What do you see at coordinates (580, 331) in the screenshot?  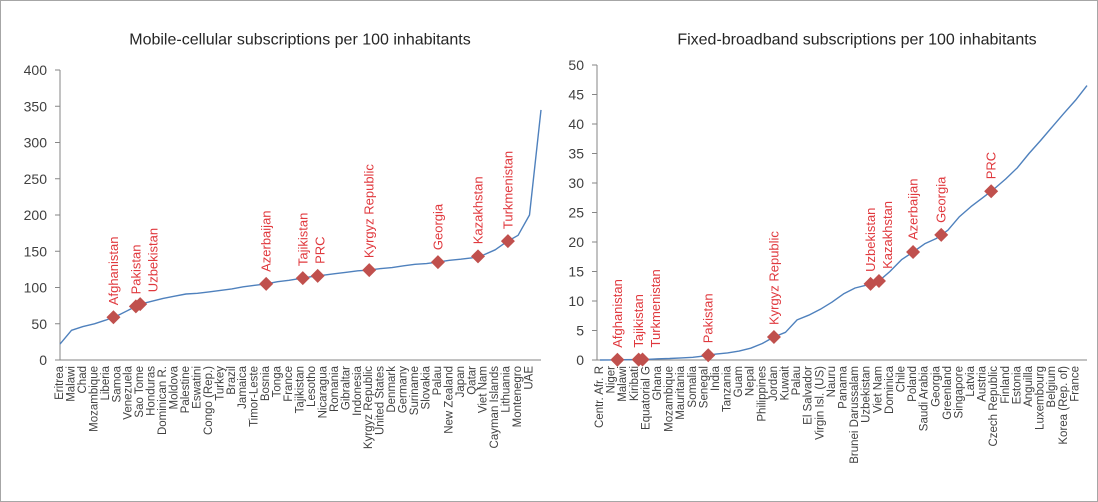 I see `y-tick-label: 5` at bounding box center [580, 331].